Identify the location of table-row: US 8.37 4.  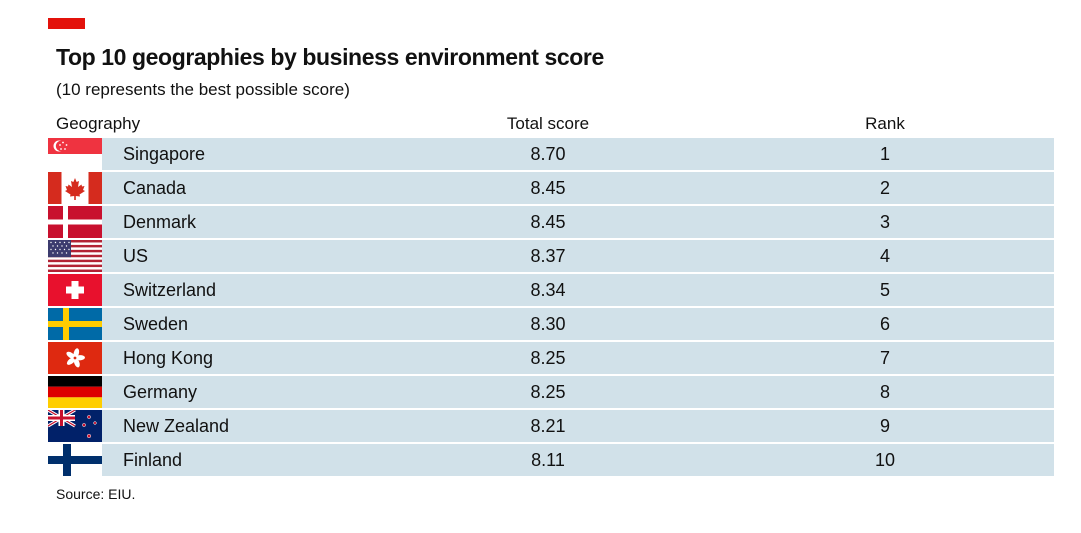
(551, 256).